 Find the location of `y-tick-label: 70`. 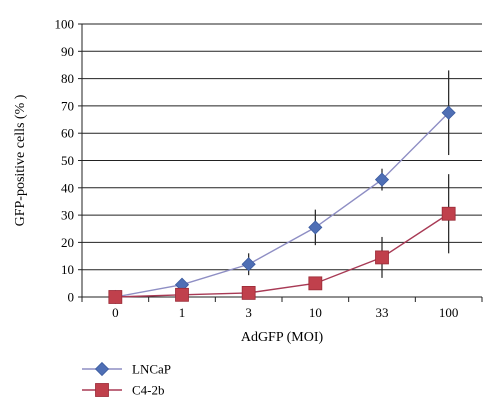

y-tick-label: 70 is located at coordinates (67, 105).